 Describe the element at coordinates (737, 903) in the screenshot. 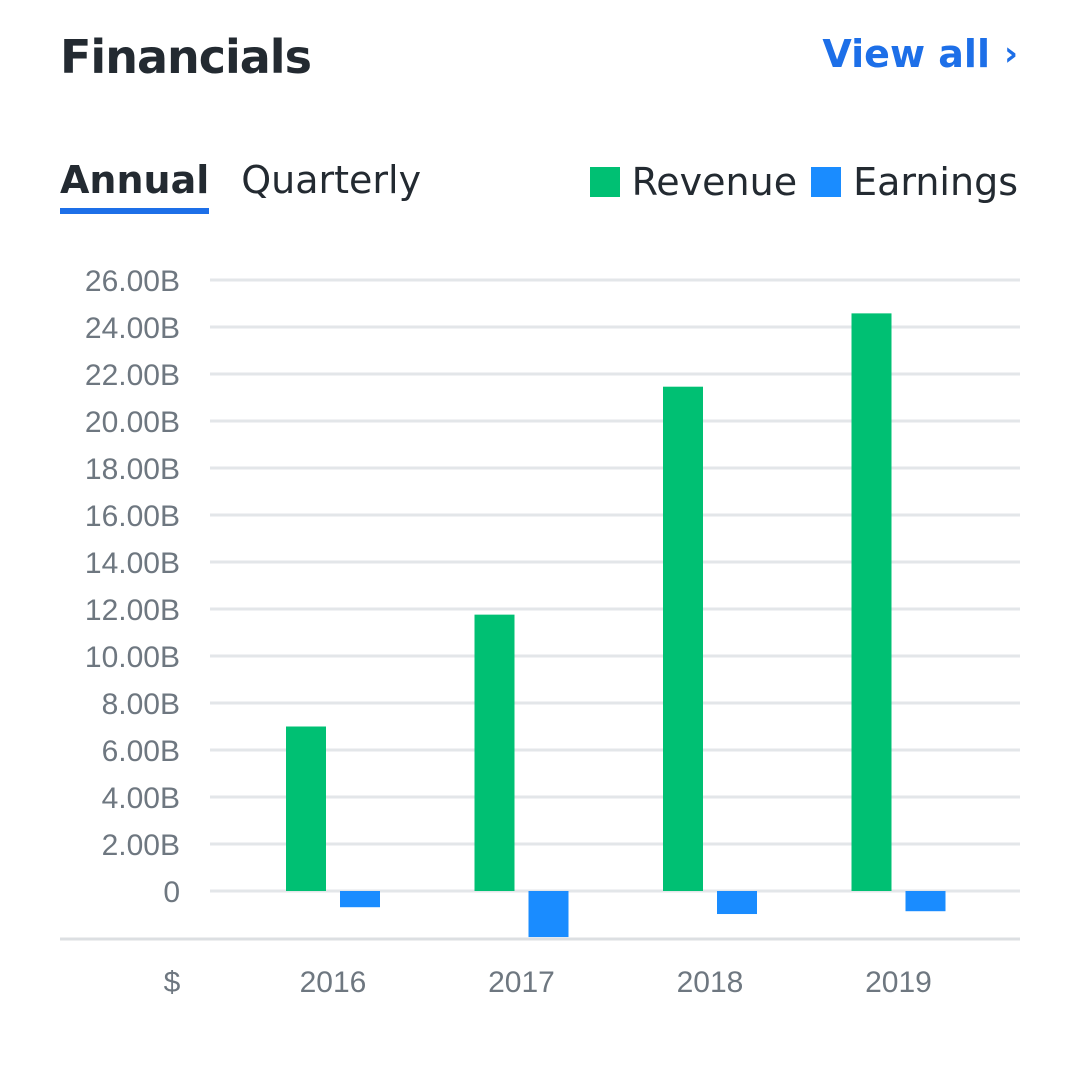

I see `earnings-bar-2018` at that location.